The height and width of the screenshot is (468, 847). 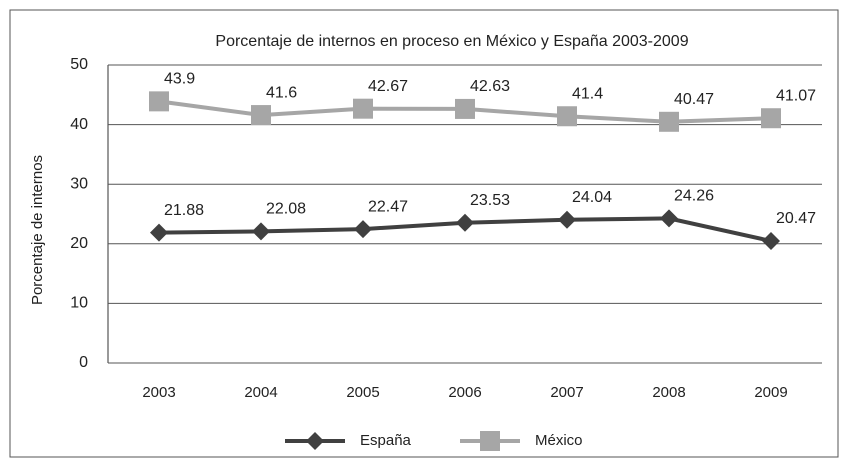 What do you see at coordinates (286, 209) in the screenshot?
I see `data-label: 22.08` at bounding box center [286, 209].